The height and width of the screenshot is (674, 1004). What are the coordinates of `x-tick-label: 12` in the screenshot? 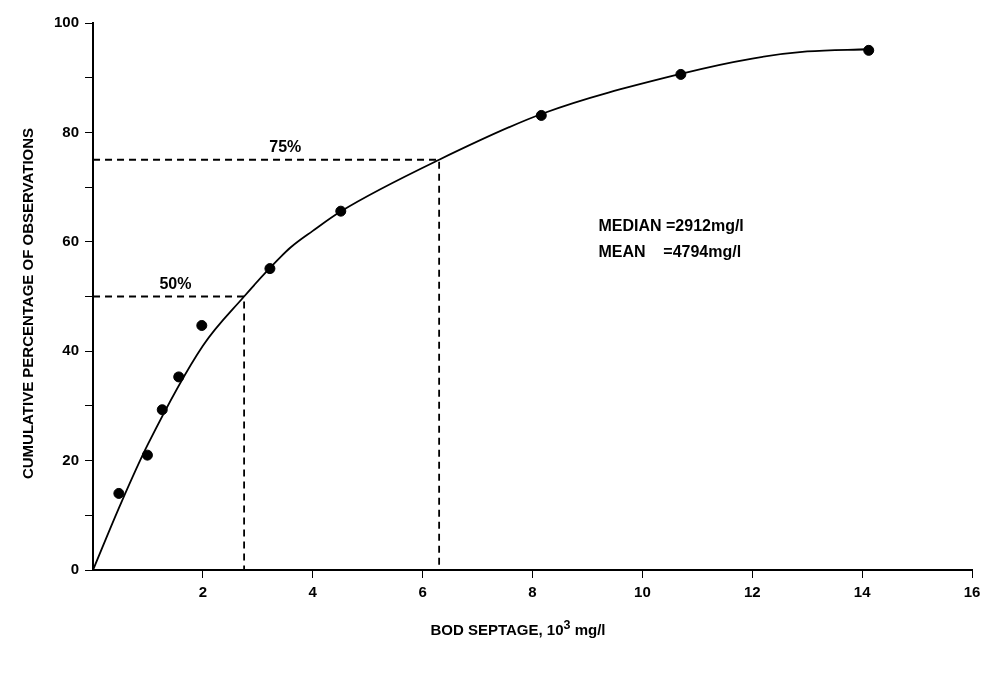 It's located at (752, 592).